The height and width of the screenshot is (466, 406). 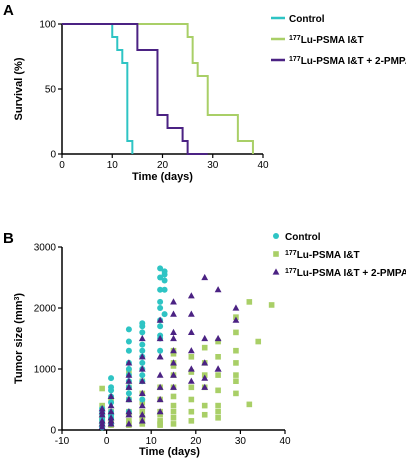 I want to click on panel-a-series, so click(x=158, y=89).